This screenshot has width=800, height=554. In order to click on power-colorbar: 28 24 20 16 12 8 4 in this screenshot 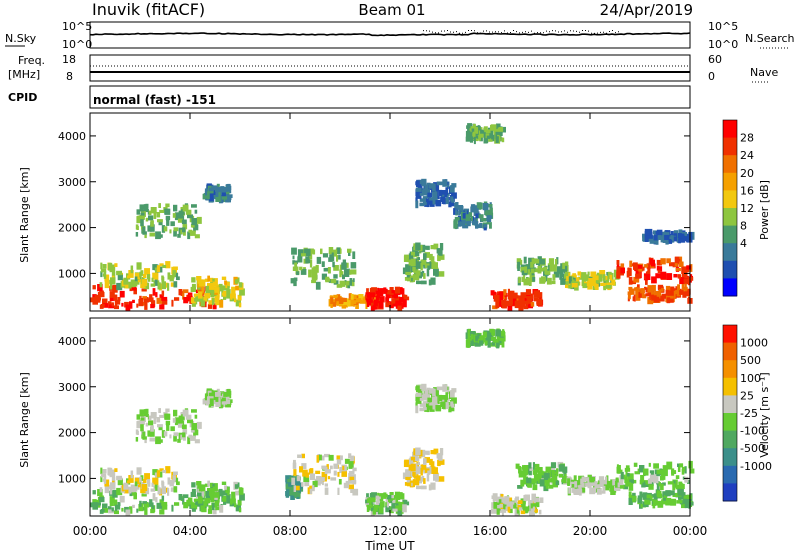, I will do `click(738, 208)`.